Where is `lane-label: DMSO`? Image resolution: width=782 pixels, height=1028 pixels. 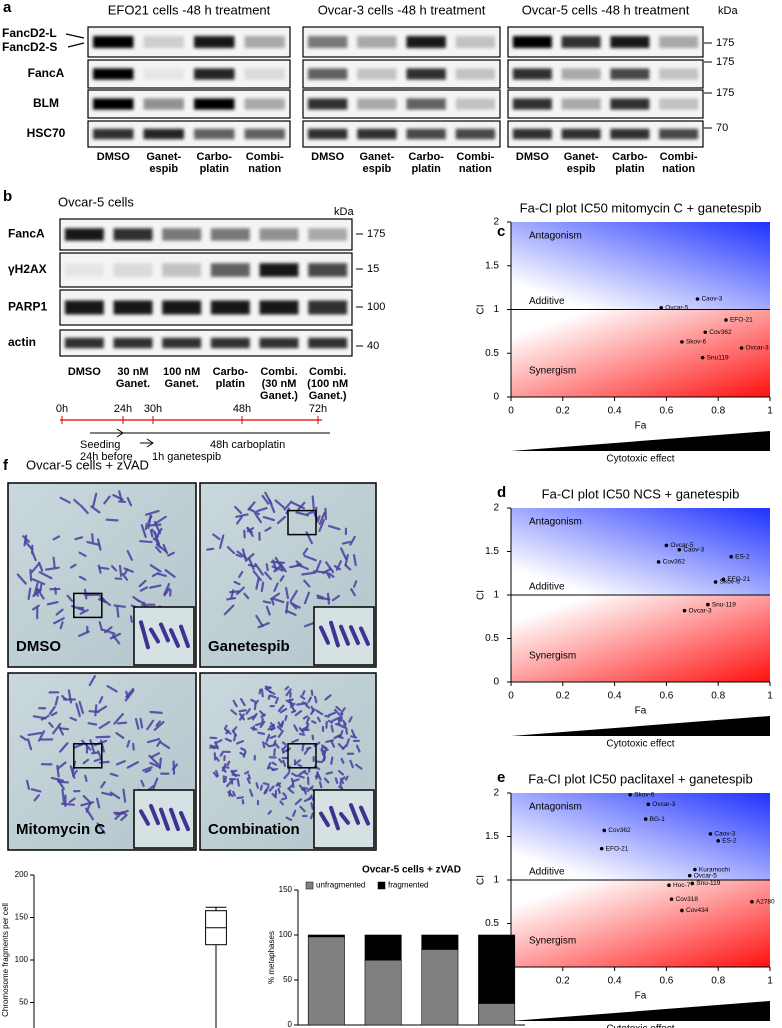
lane-label: DMSO is located at coordinates (84, 372).